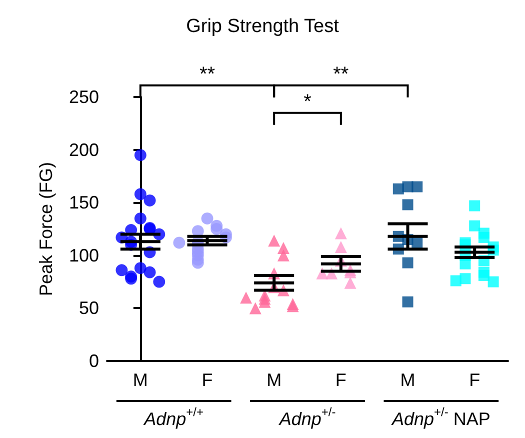  Describe the element at coordinates (83, 97) in the screenshot. I see `y-tick-label: 250` at that location.